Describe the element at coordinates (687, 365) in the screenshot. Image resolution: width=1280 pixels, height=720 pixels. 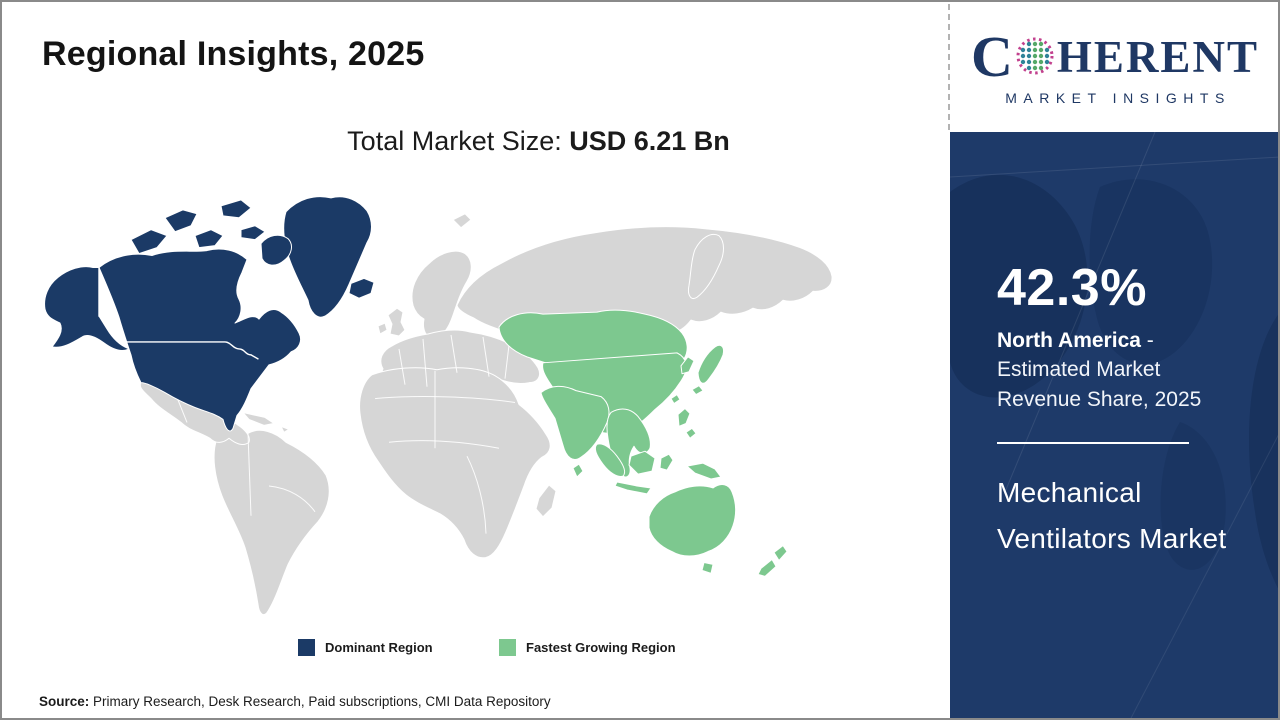
I see `map-korea` at that location.